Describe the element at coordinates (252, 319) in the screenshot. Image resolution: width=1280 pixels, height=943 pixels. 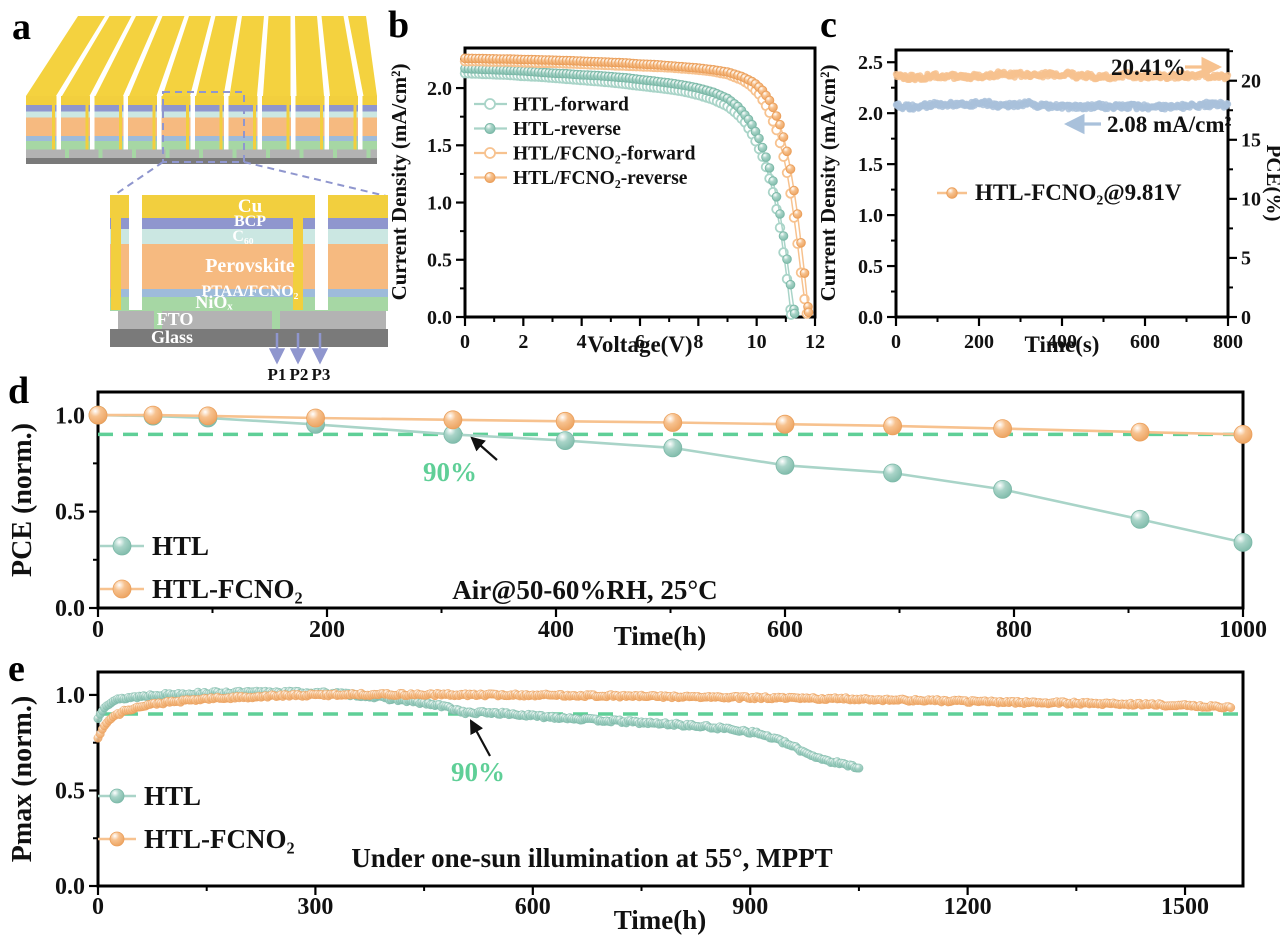
I see `layer-fto` at that location.